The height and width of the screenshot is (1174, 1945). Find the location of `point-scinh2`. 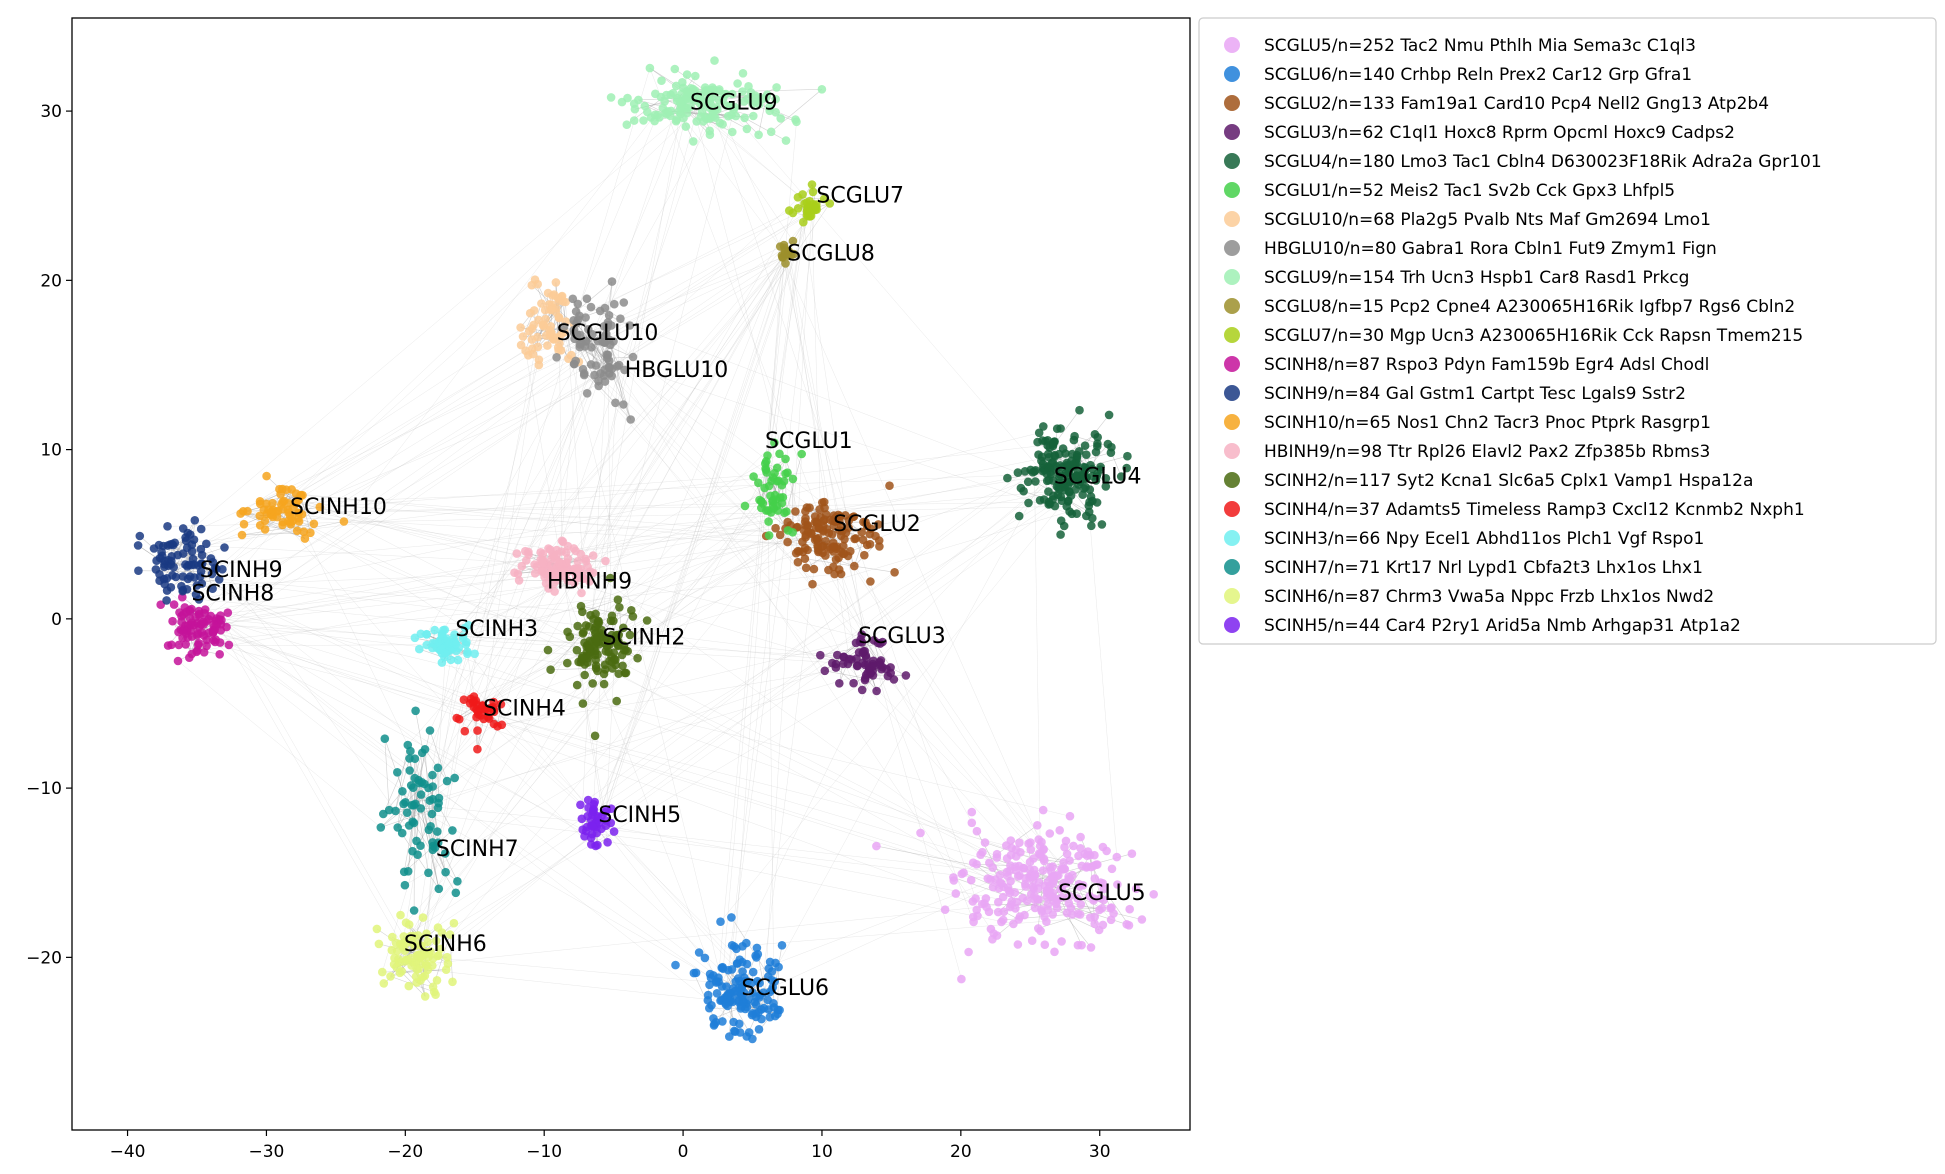

point-scinh2 is located at coordinates (618, 635).